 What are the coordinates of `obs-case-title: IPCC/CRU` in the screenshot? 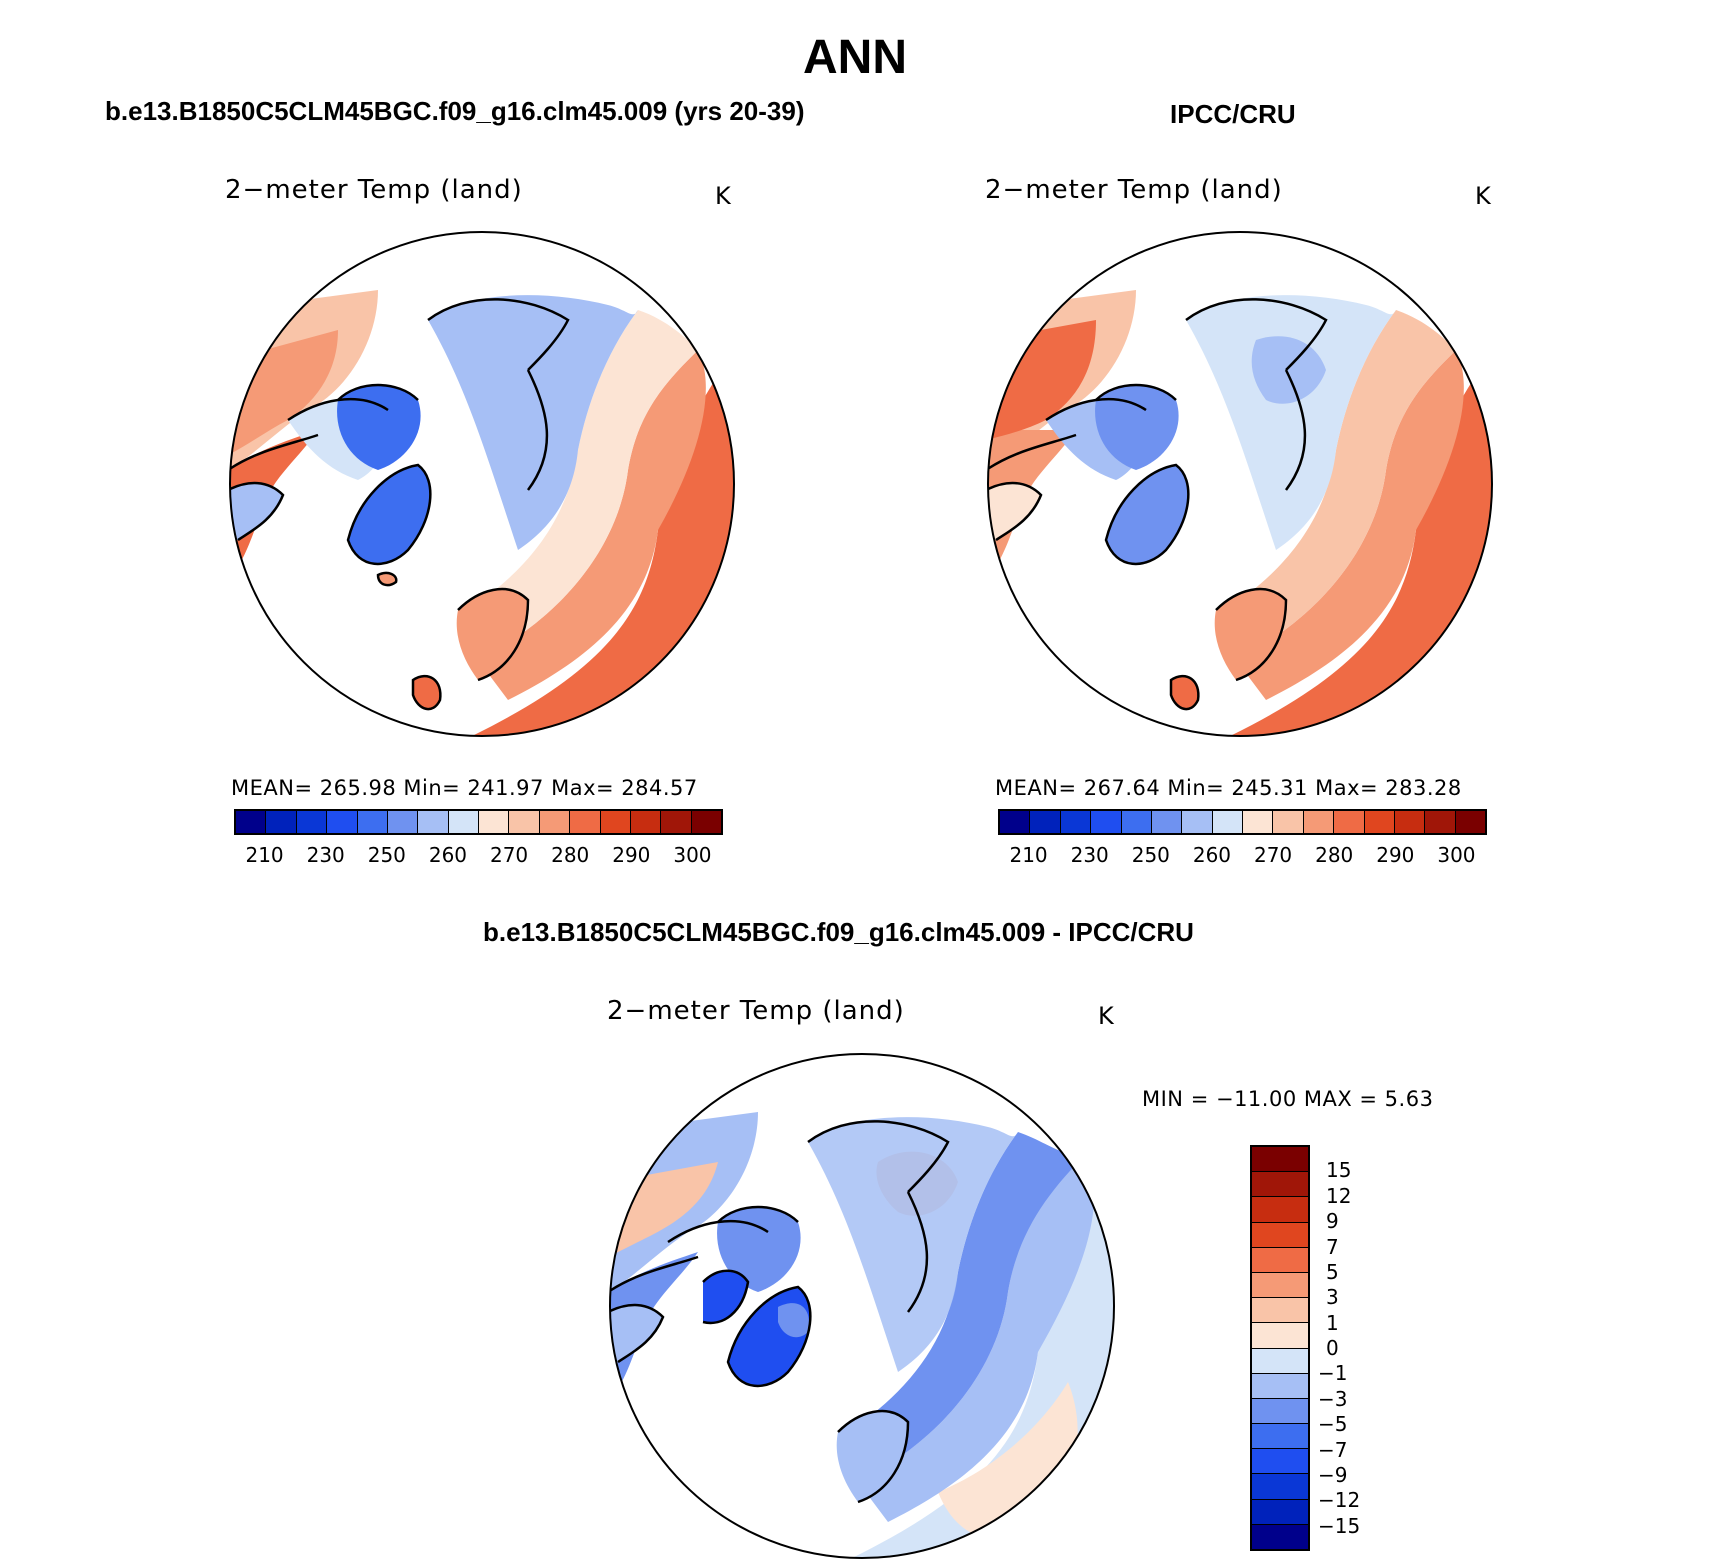 It's located at (1233, 114).